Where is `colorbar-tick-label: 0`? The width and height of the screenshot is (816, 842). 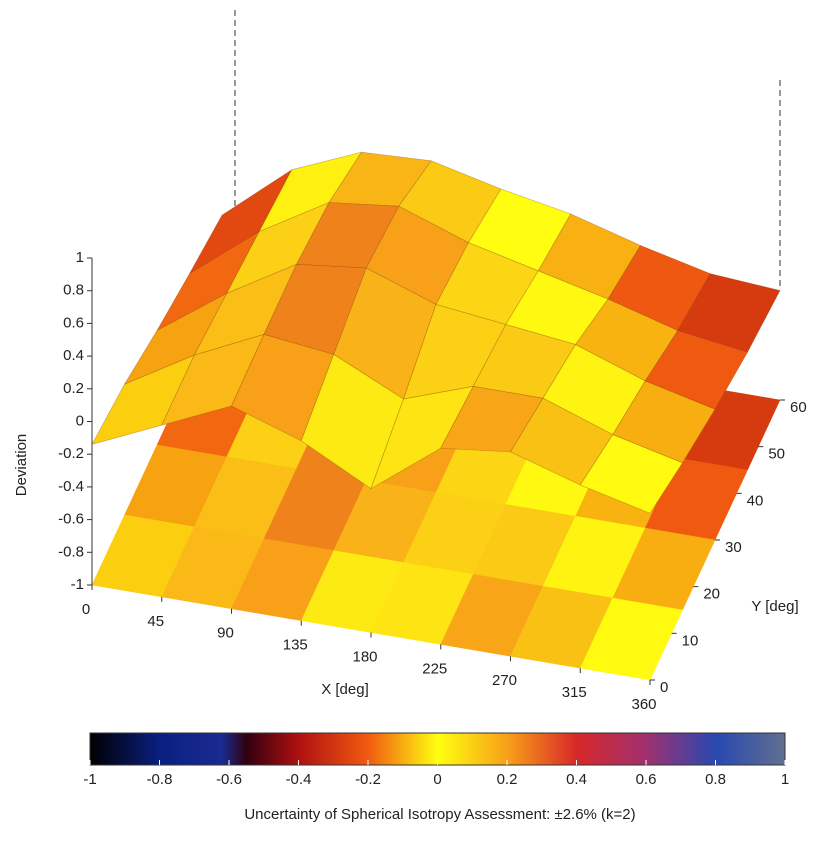 colorbar-tick-label: 0 is located at coordinates (437, 779).